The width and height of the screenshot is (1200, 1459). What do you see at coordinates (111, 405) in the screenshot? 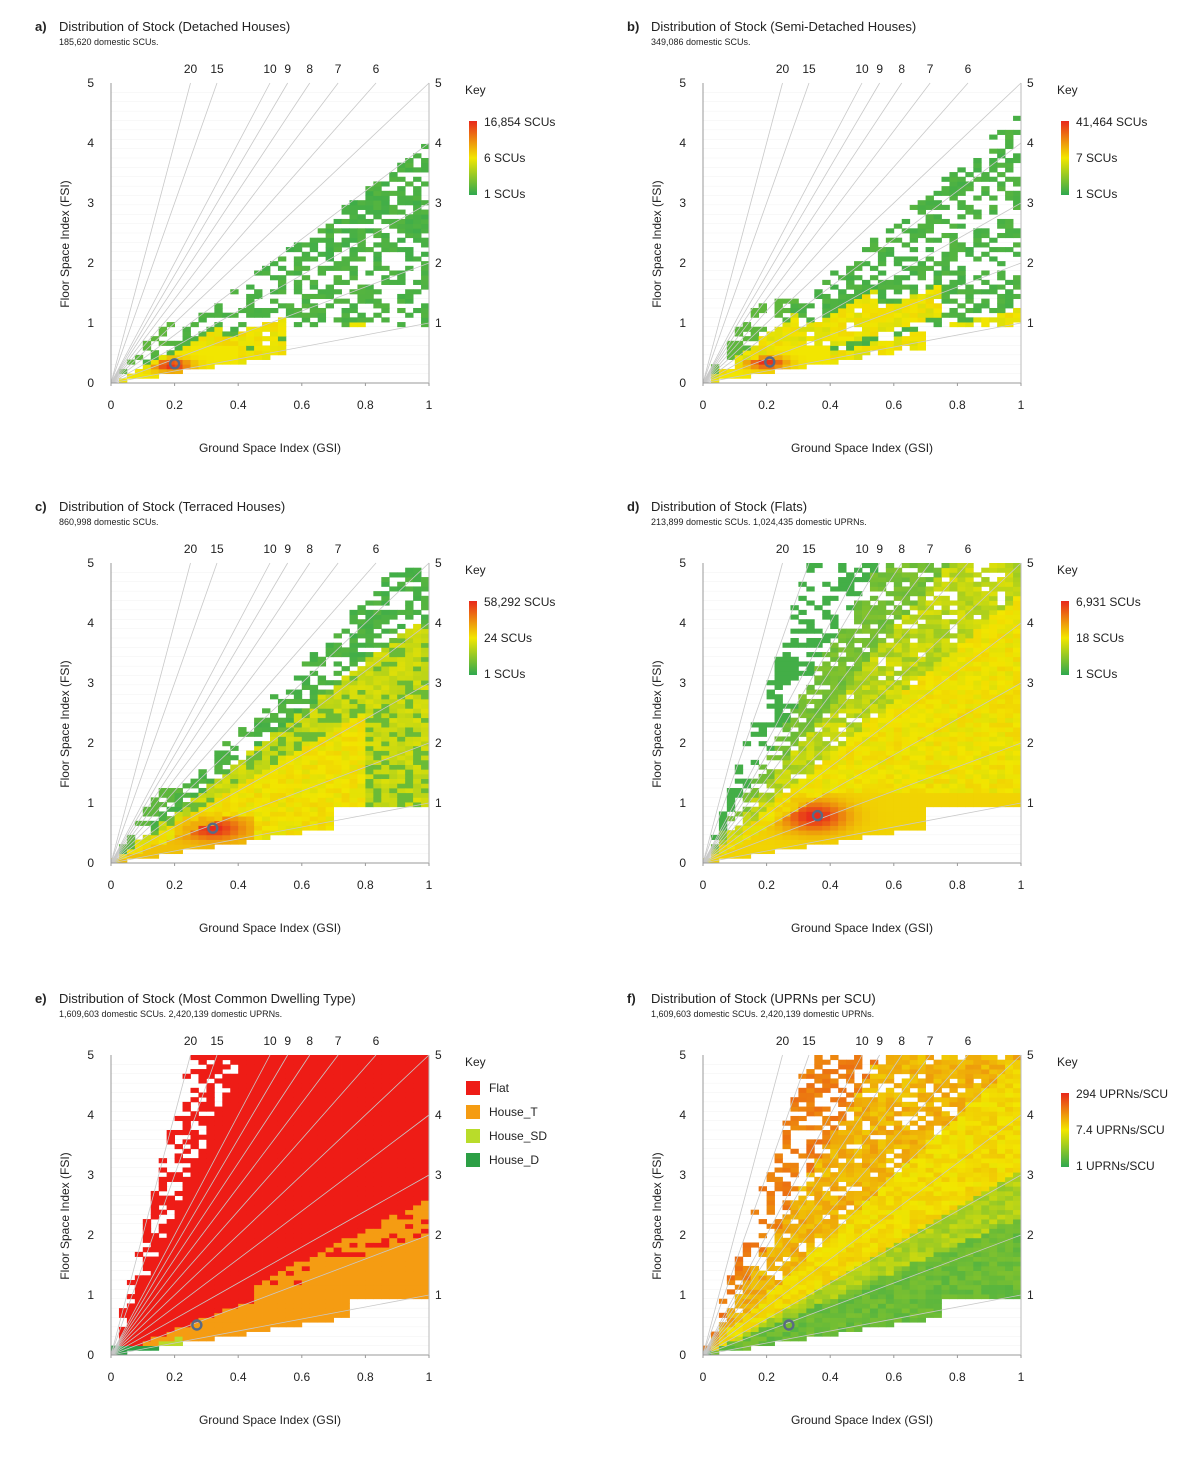
I see `x-tick-label: 0` at bounding box center [111, 405].